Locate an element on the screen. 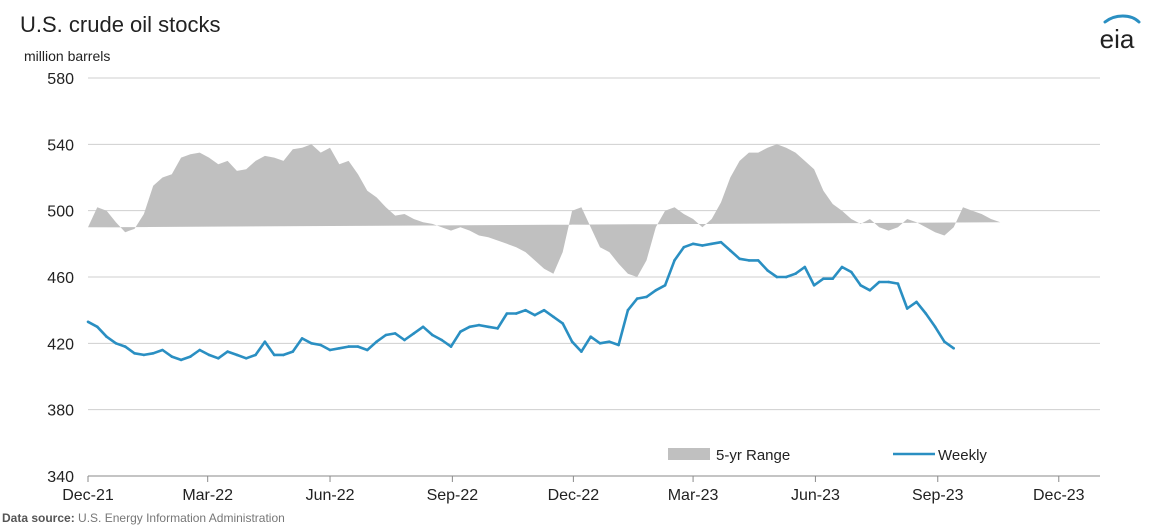  x-tick-label: Dec-21 is located at coordinates (88, 495).